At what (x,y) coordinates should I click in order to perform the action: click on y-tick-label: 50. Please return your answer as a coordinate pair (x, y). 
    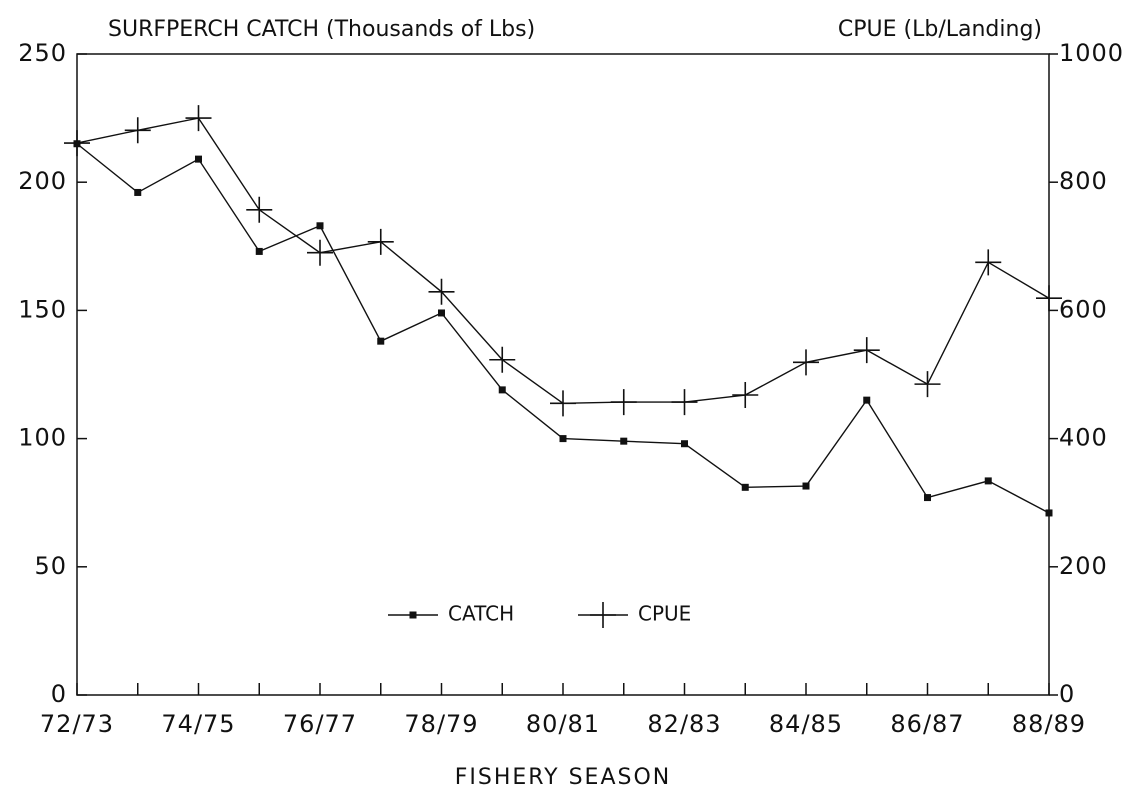
    Looking at the image, I should click on (50, 566).